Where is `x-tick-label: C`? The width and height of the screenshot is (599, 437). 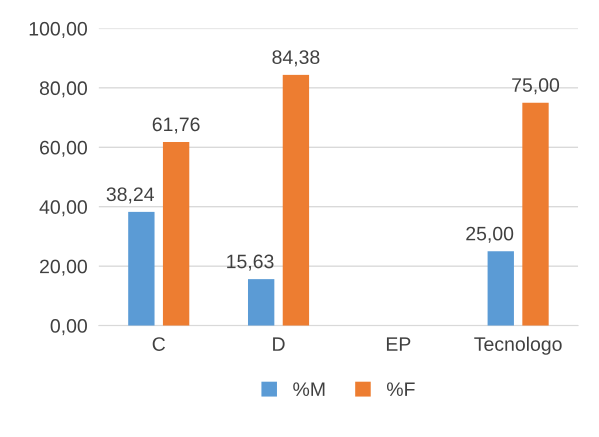
x-tick-label: C is located at coordinates (159, 344).